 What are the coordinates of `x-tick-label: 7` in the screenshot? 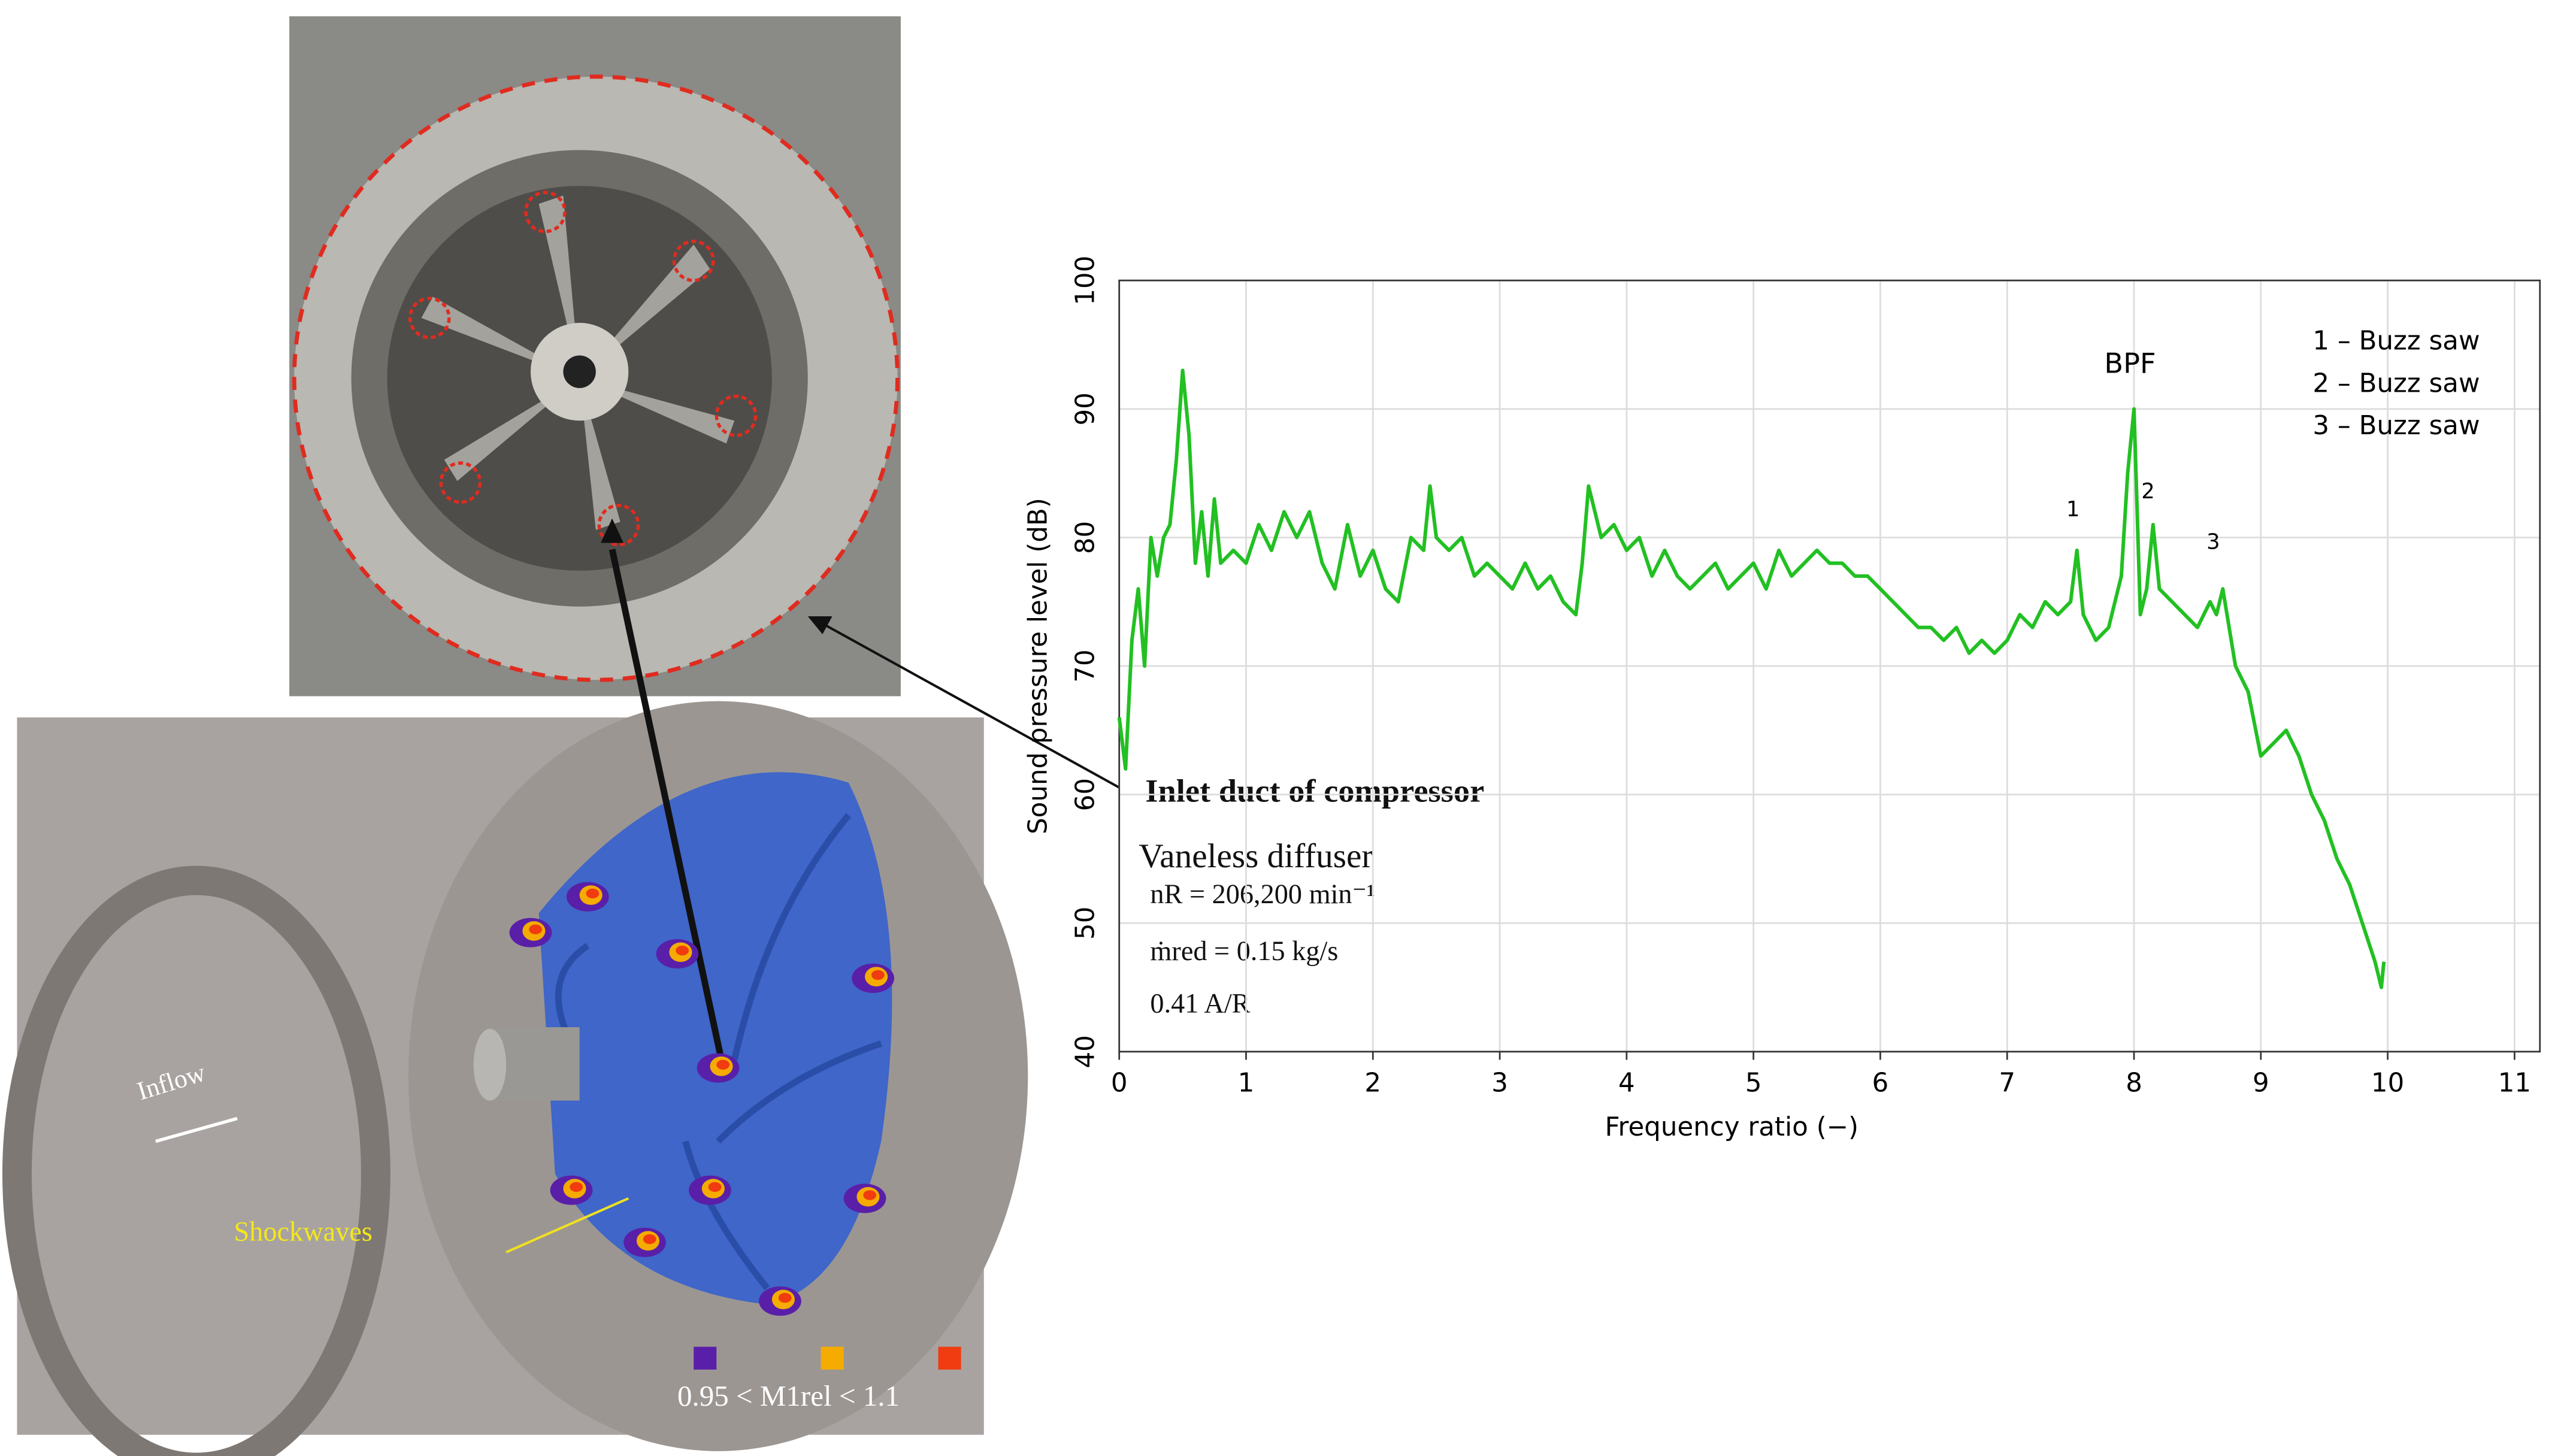 It's located at (2007, 1083).